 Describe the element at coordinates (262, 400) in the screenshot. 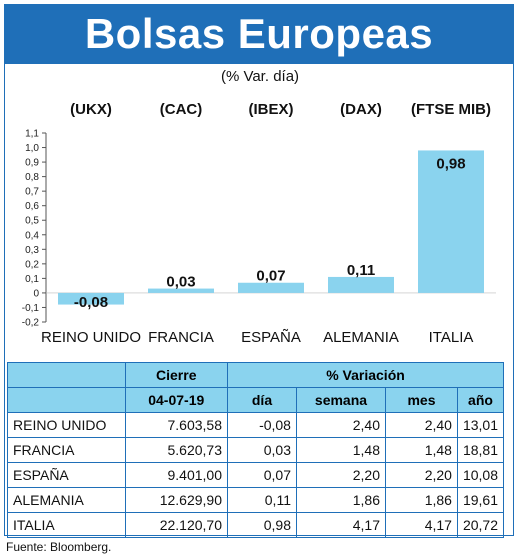

I see `header-dia: día` at that location.